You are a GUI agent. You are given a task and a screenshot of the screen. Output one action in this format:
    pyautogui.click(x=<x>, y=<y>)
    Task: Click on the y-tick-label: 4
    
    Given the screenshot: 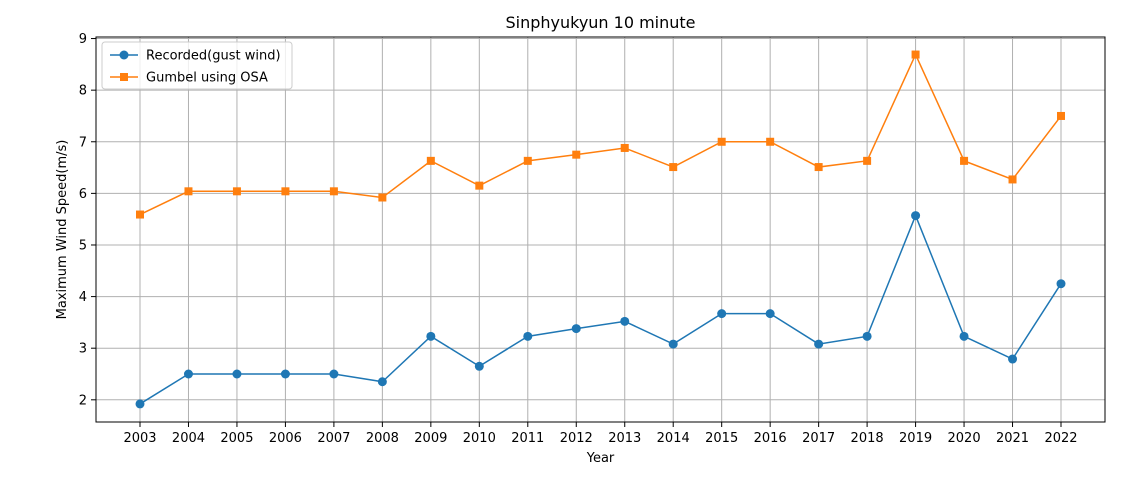 What is the action you would take?
    pyautogui.click(x=83, y=297)
    